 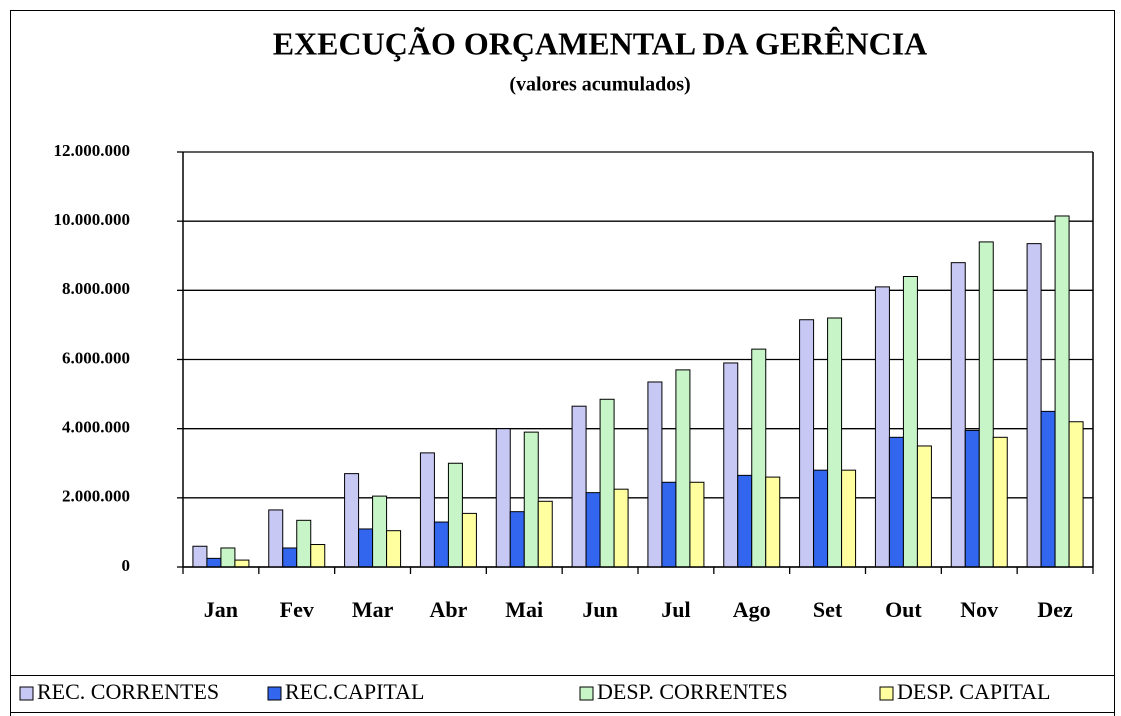 What do you see at coordinates (600, 43) in the screenshot?
I see `chart-title: EXECUÇÃO ORÇAMENTAL DA GERÊNCIA` at bounding box center [600, 43].